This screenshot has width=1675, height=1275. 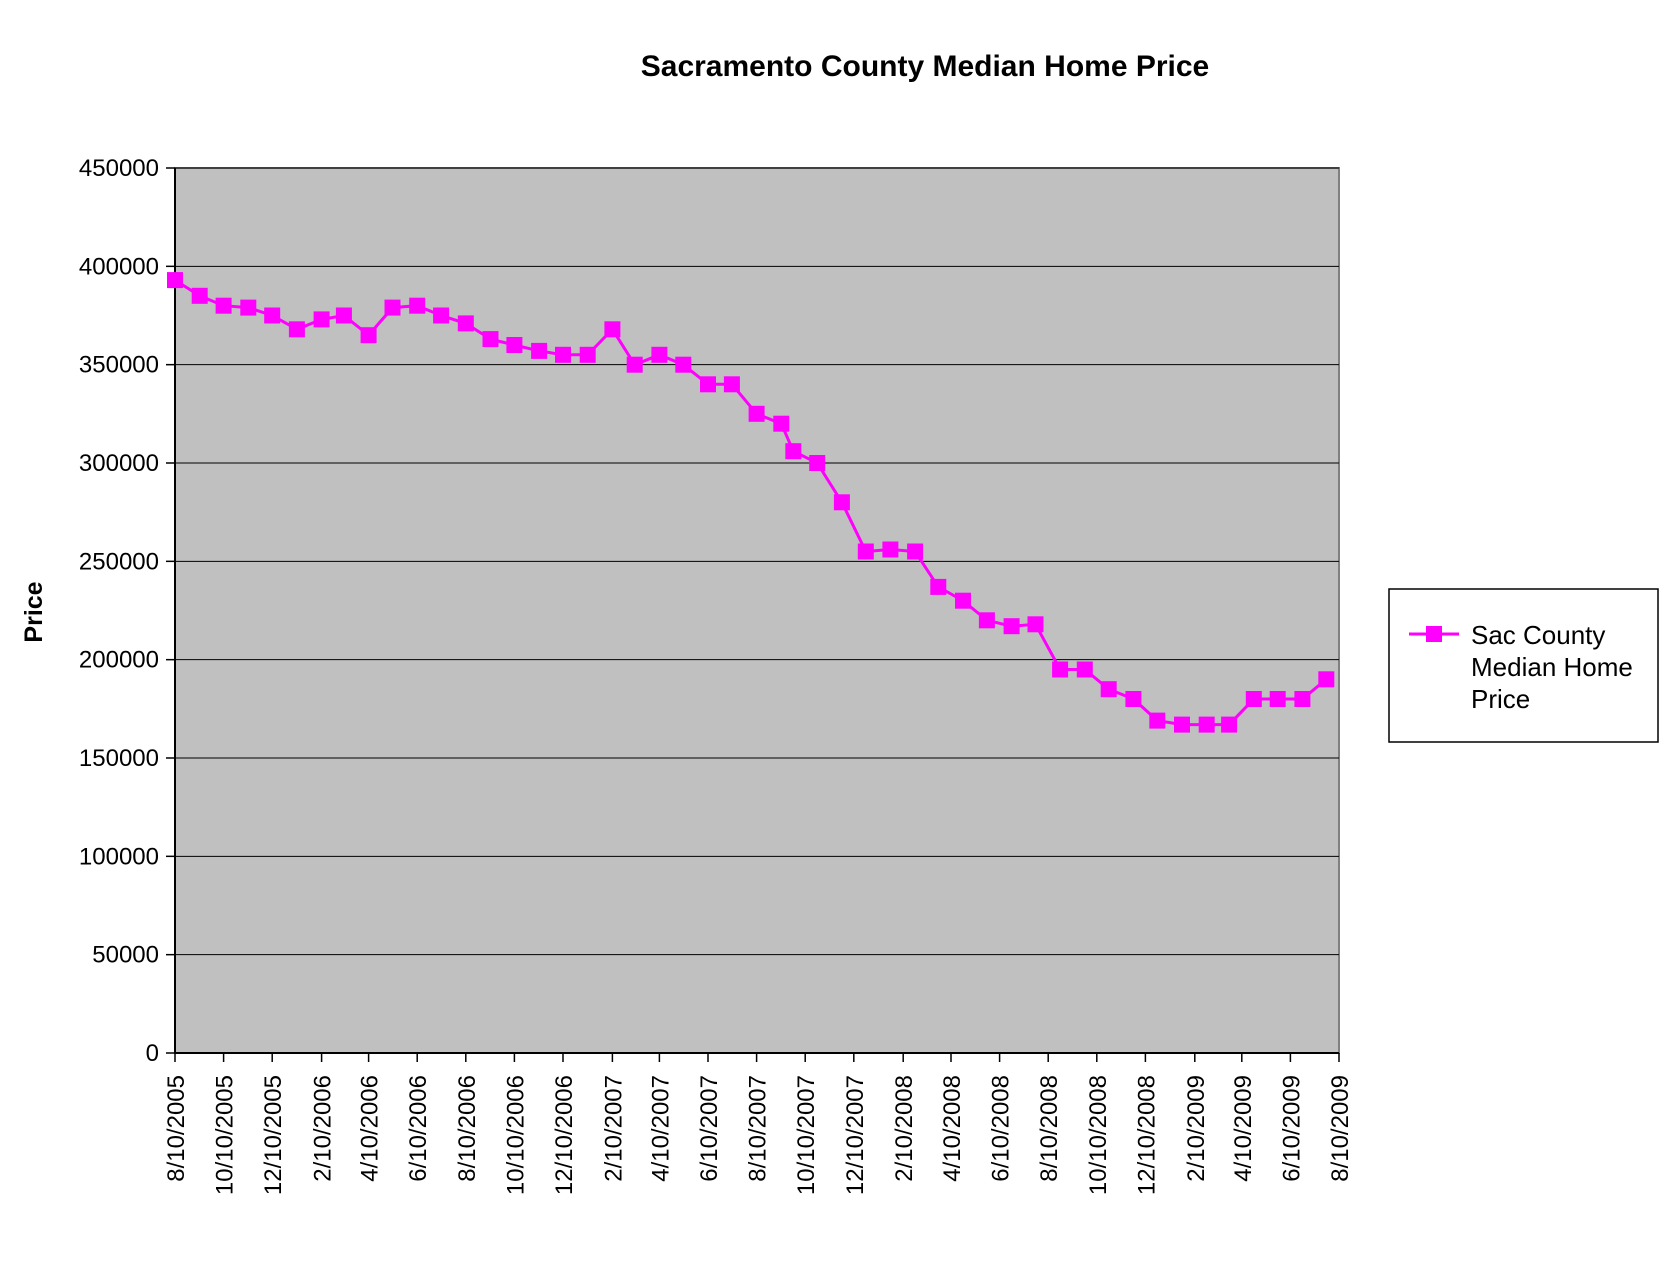 What do you see at coordinates (758, 1128) in the screenshot?
I see `x-tick-label: 8/10/2007` at bounding box center [758, 1128].